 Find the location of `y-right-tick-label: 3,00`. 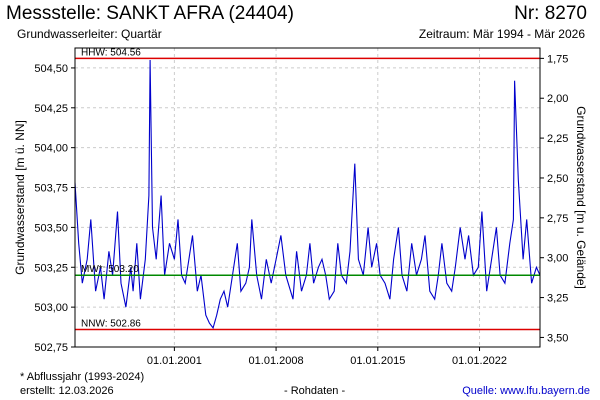

y-right-tick-label: 3,00 is located at coordinates (557, 259).